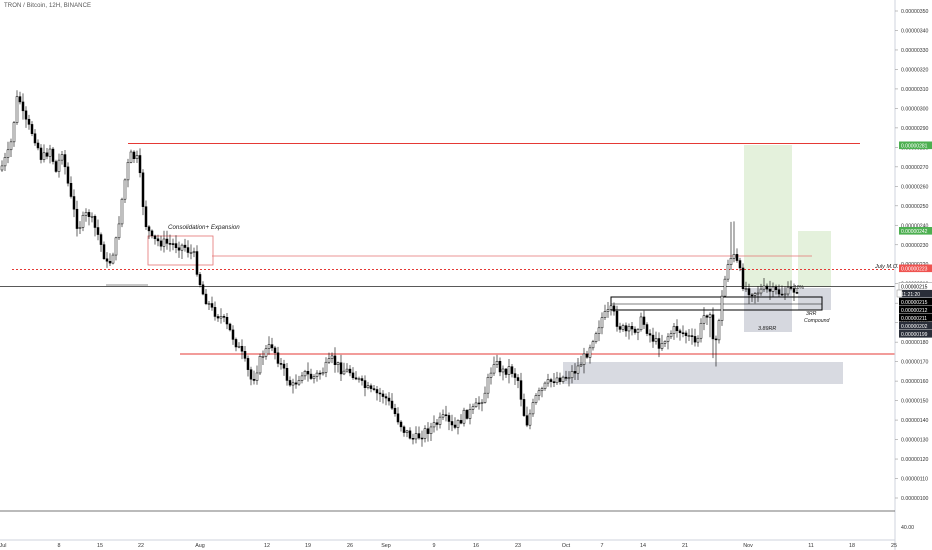 This screenshot has height=550, width=932. What do you see at coordinates (915, 90) in the screenshot?
I see `price-tick-label: 0.00000310` at bounding box center [915, 90].